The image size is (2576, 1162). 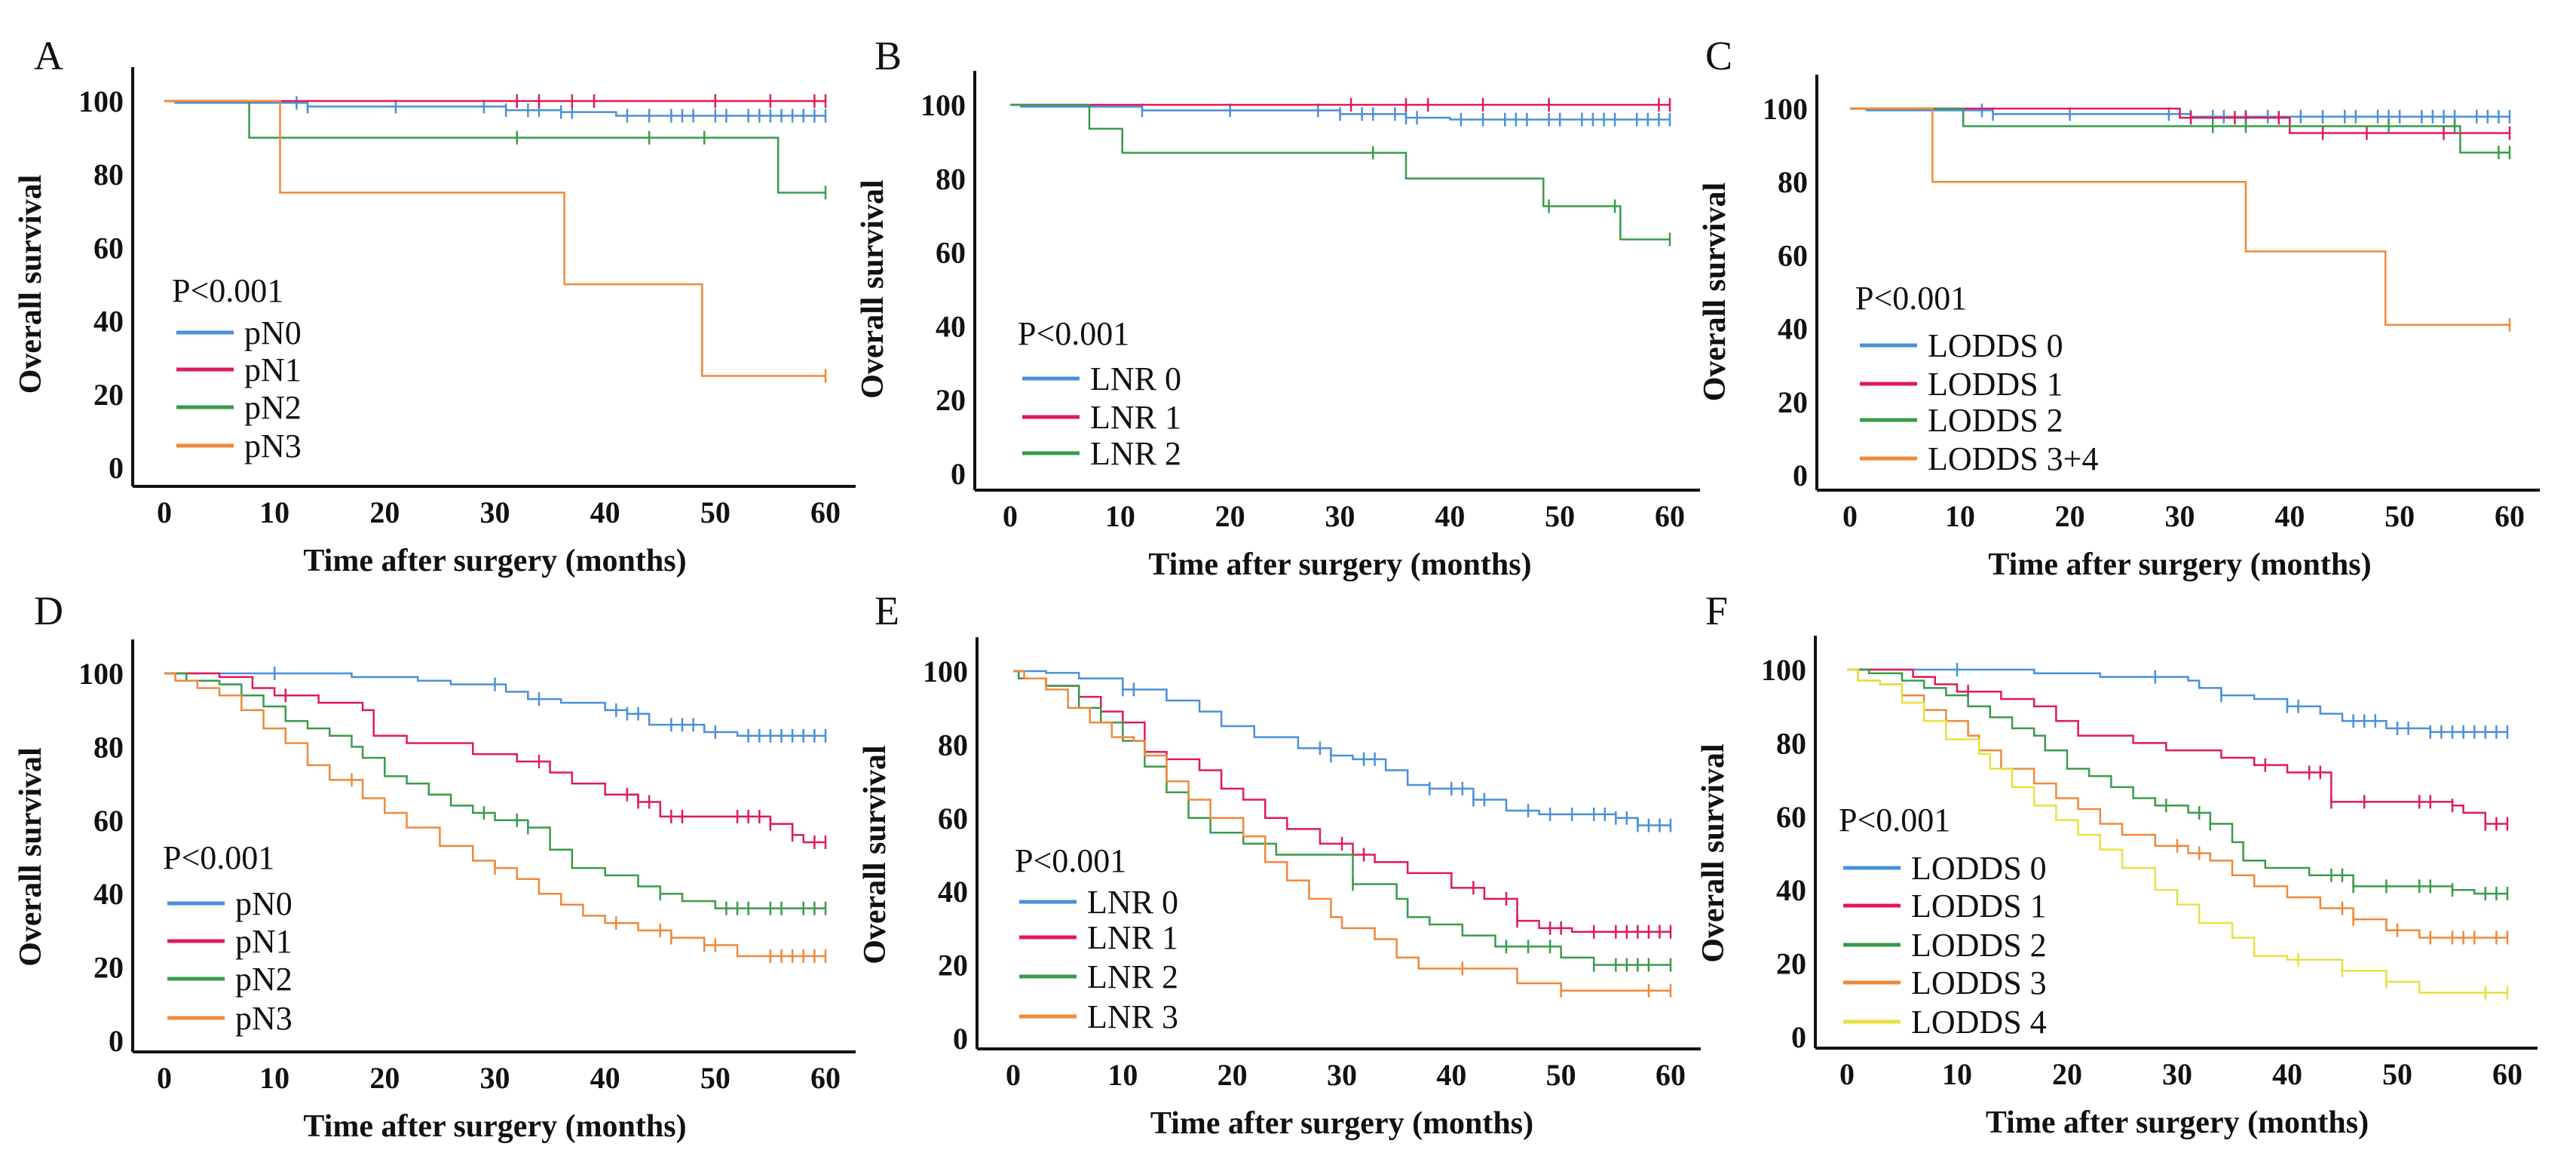 I want to click on survival-curve-pn2, so click(x=494, y=790).